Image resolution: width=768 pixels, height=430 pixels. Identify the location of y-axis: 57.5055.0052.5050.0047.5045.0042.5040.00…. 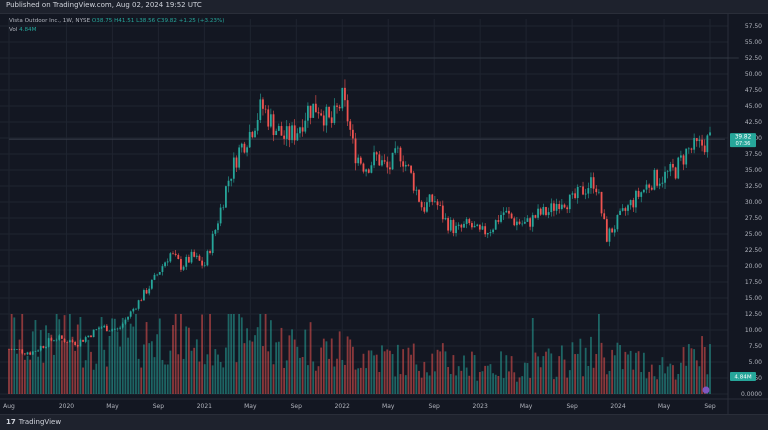
(751, 210).